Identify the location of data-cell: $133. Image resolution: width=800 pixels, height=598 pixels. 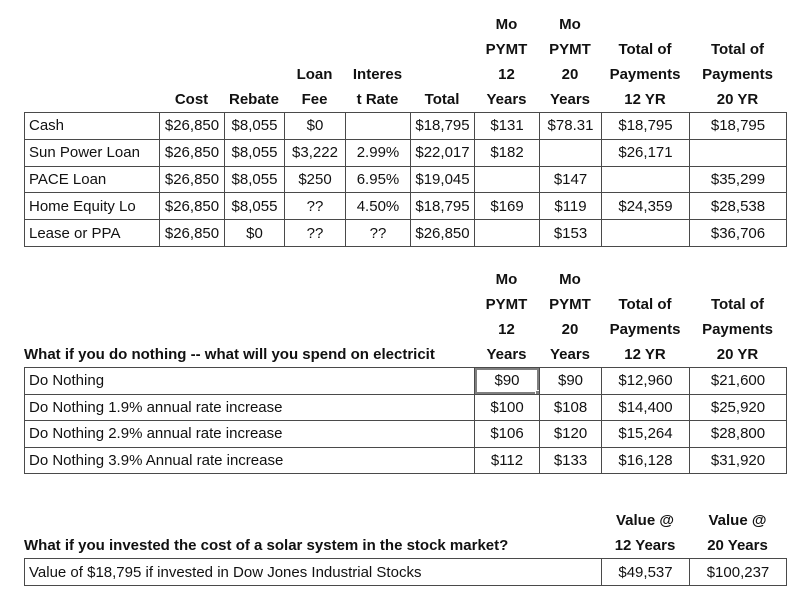
(571, 460).